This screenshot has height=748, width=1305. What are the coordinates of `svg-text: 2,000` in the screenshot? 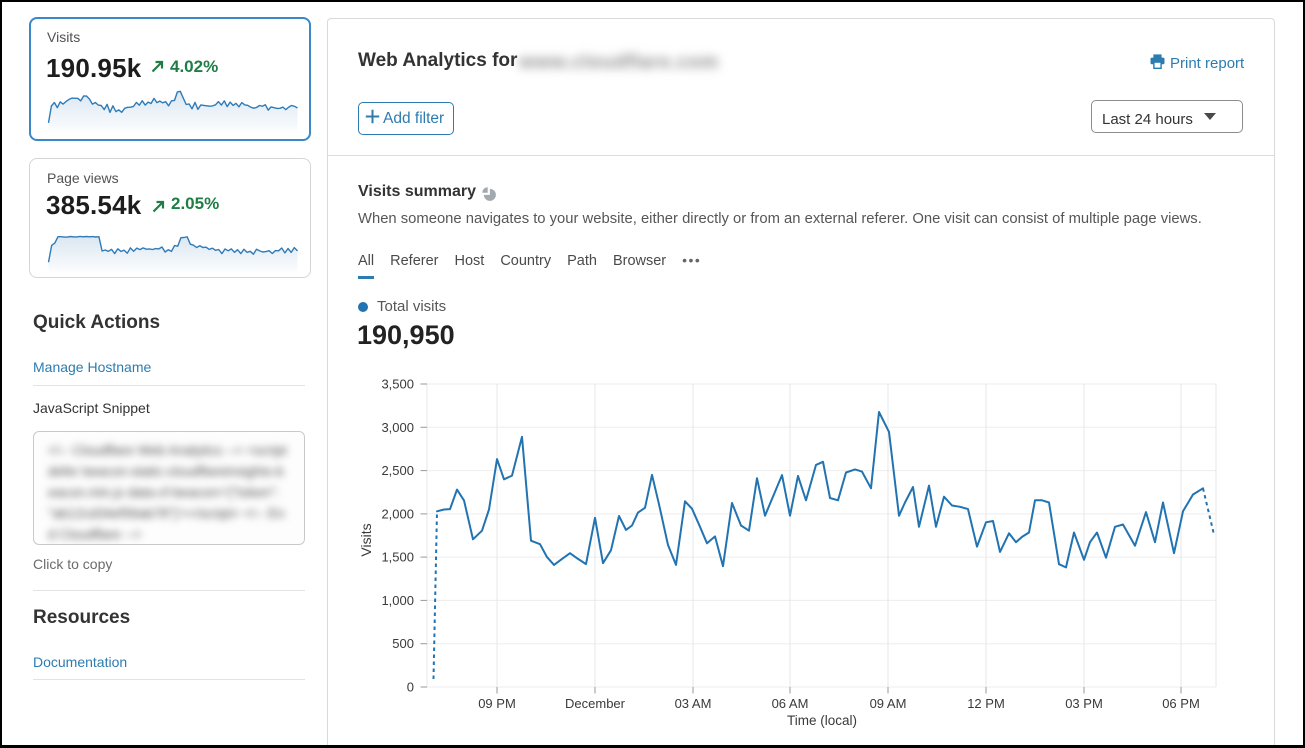 It's located at (397, 513).